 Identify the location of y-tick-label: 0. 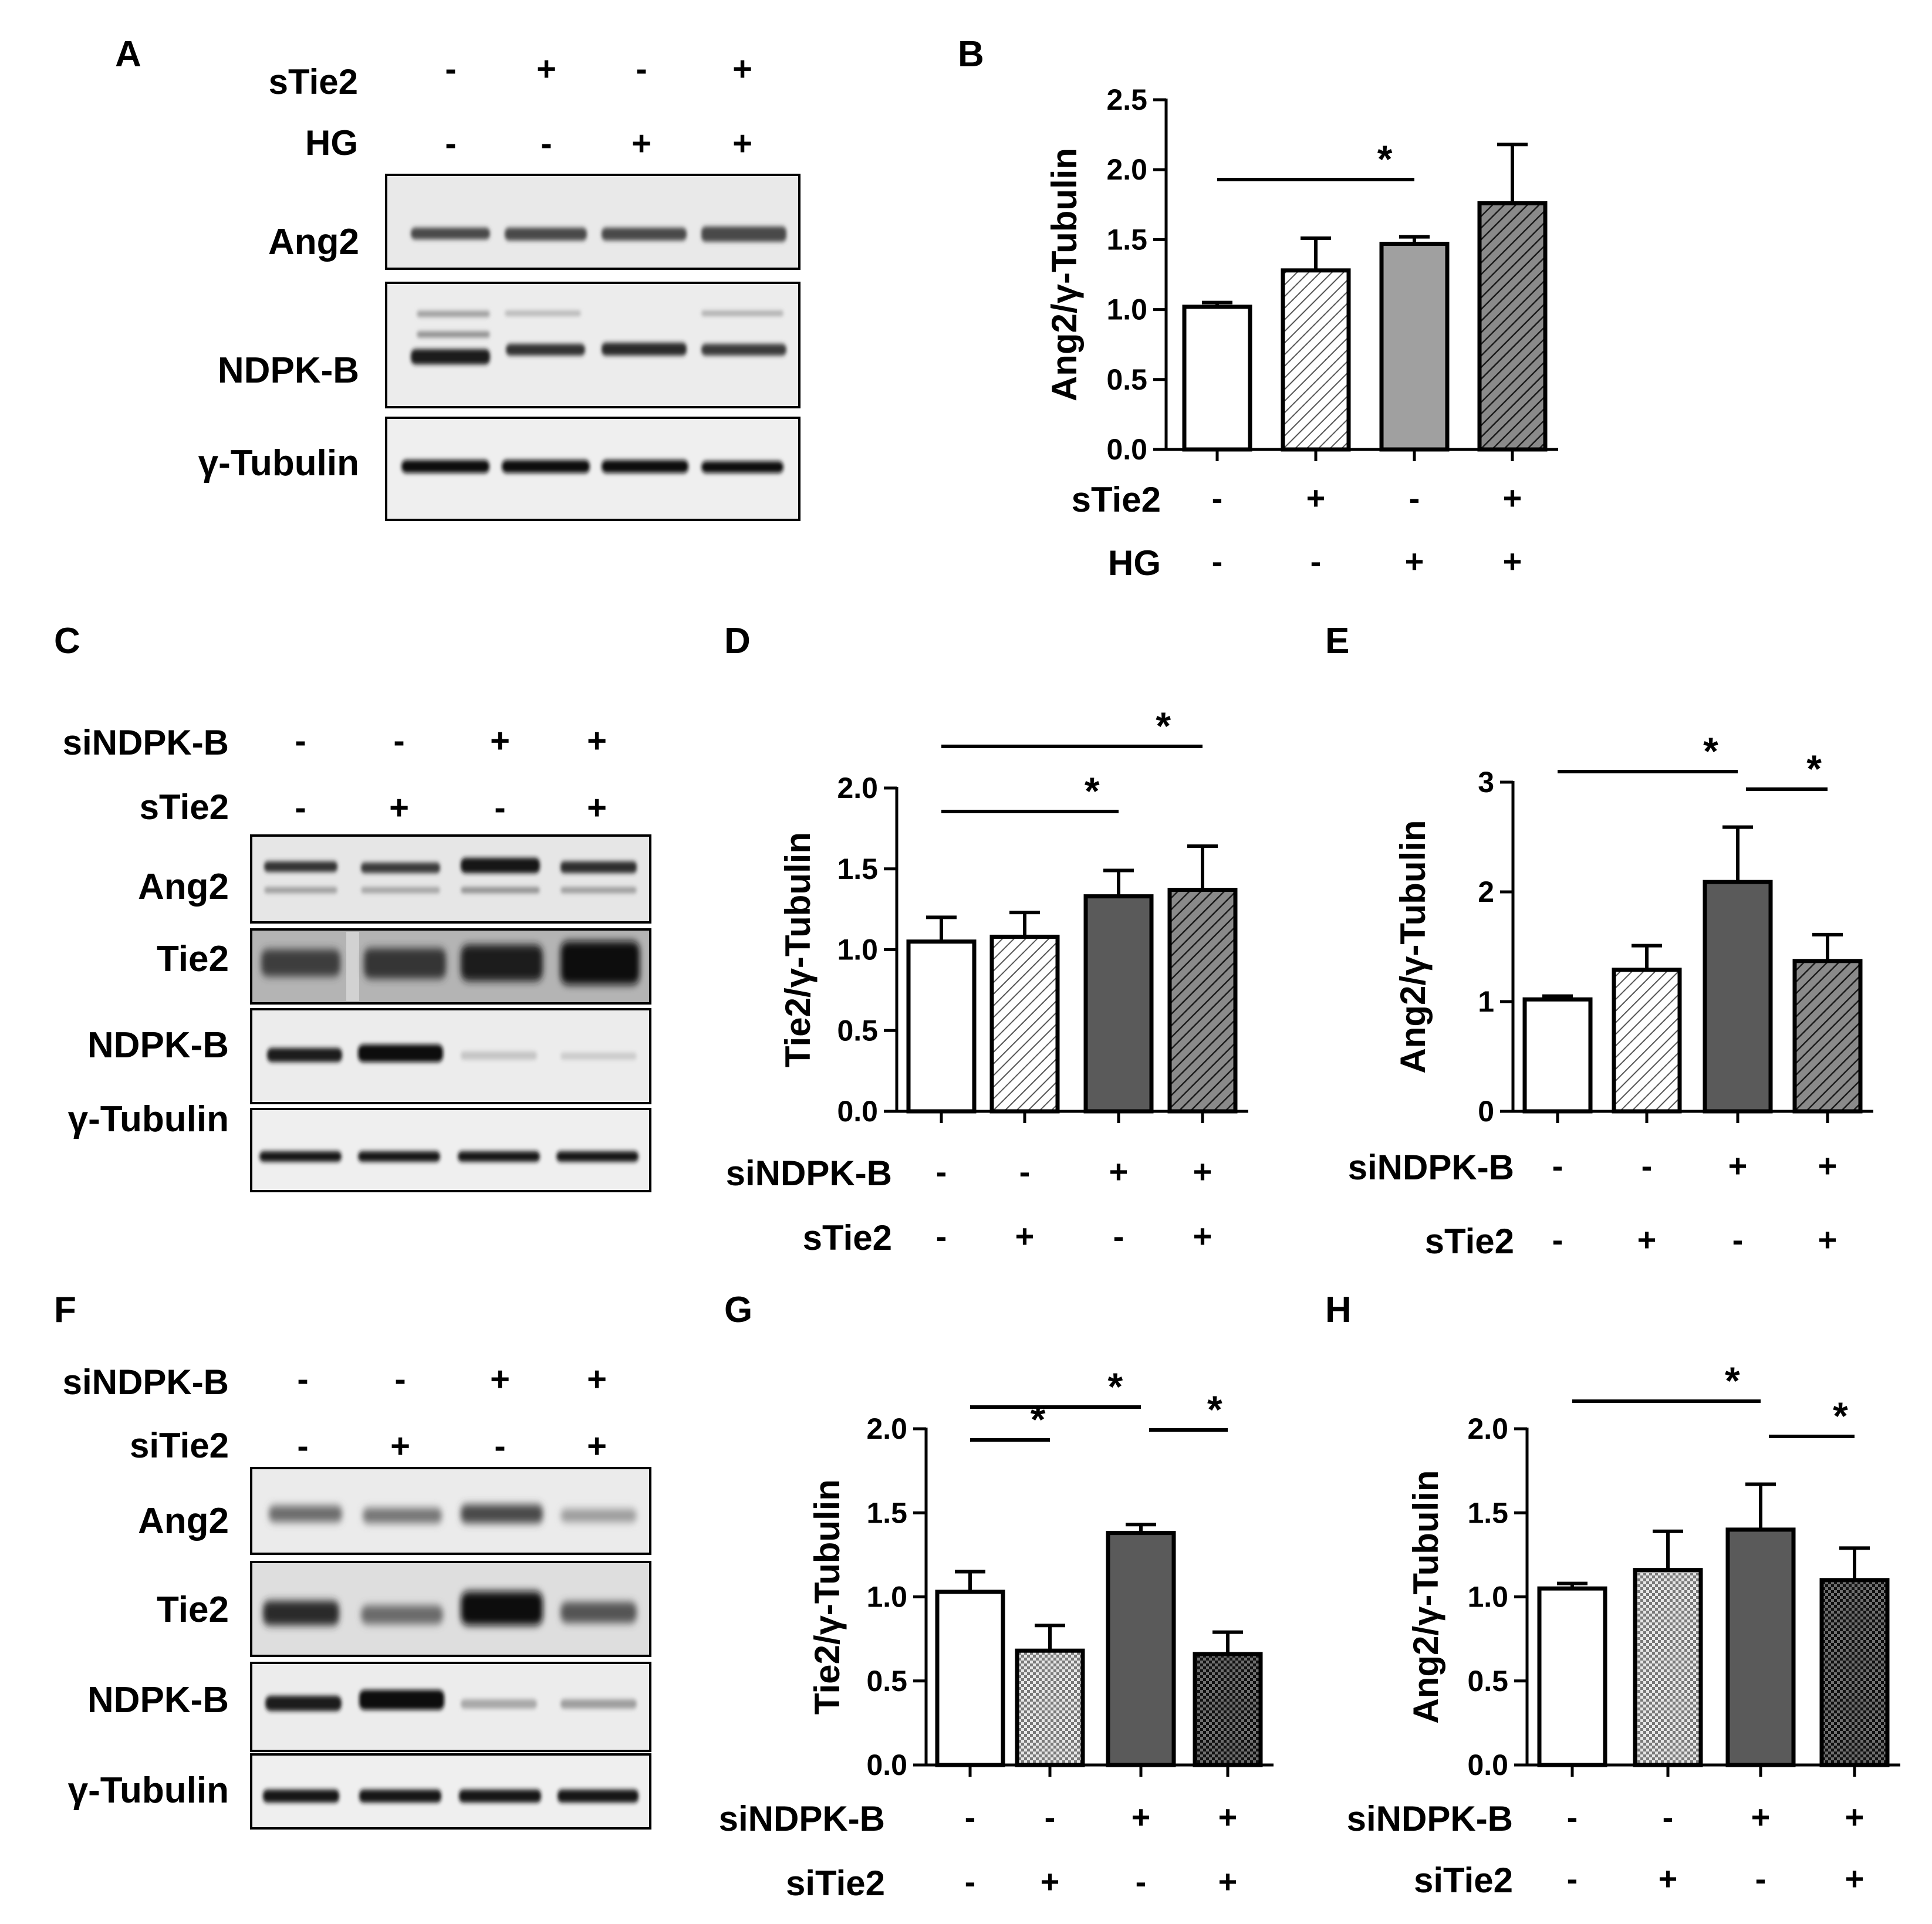
(1486, 1111).